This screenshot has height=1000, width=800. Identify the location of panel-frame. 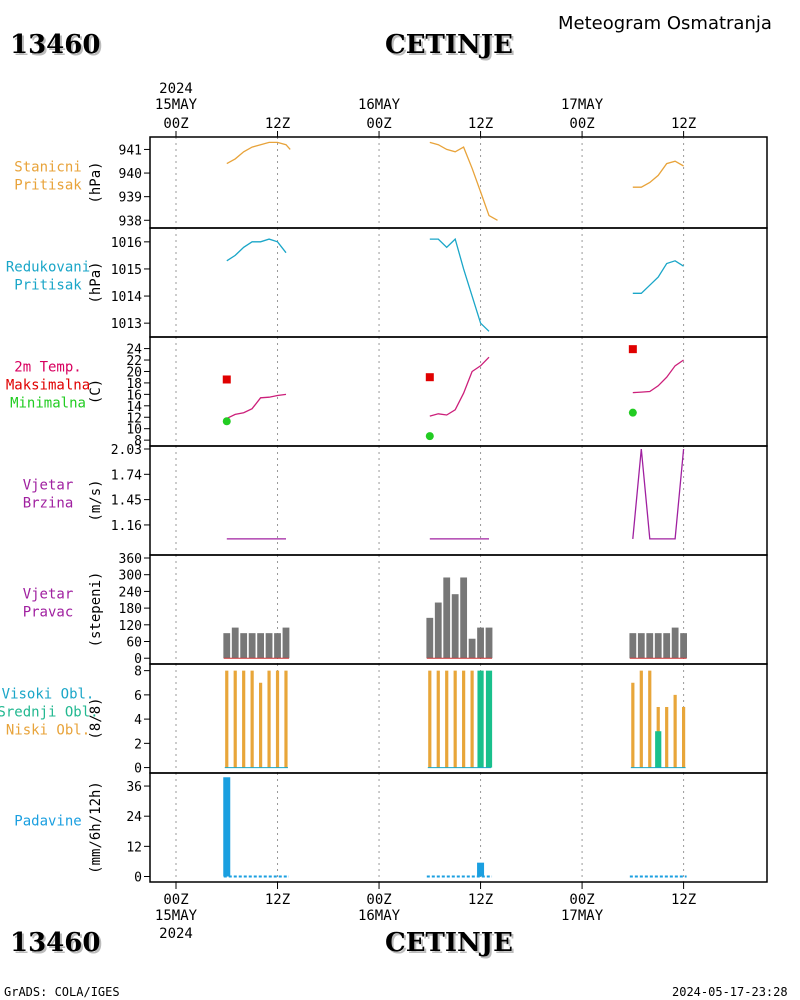
(458, 827).